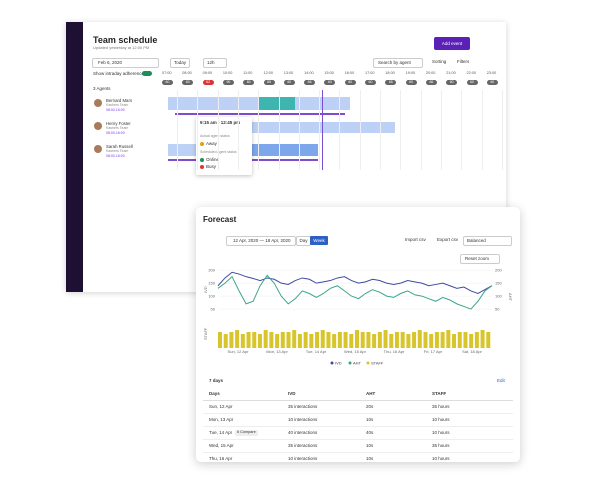 This screenshot has width=600, height=486. I want to click on x-tick-label: Sat, 18 Apr, so click(472, 351).